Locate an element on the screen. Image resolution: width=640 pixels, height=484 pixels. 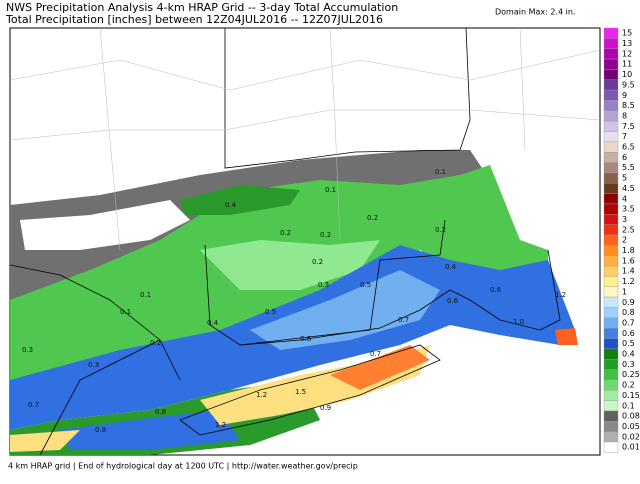
legend-label: 0.6 is located at coordinates (628, 333).